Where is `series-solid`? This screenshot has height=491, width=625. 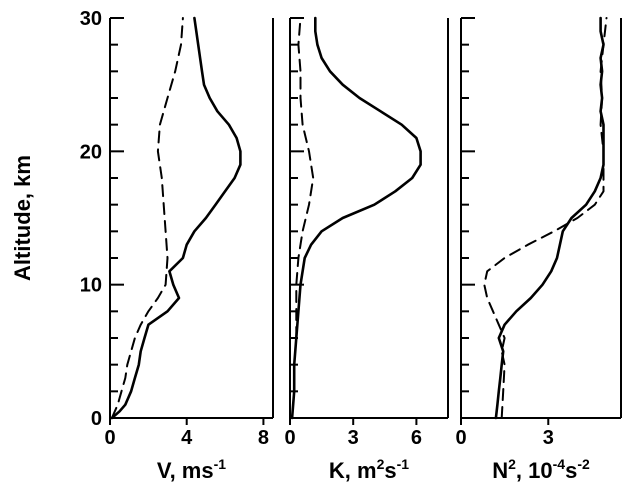 series-solid is located at coordinates (549, 218).